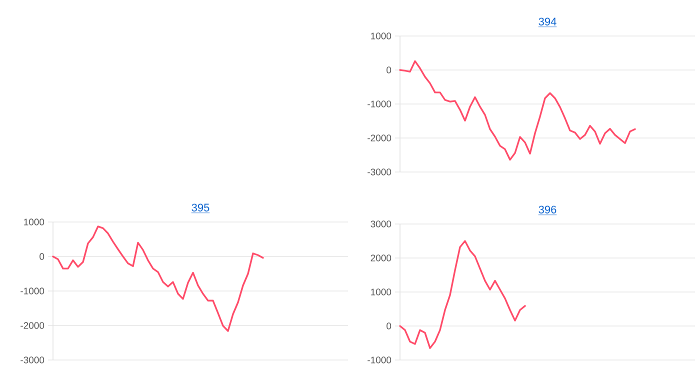  What do you see at coordinates (201, 208) in the screenshot?
I see `chart-title: 395` at bounding box center [201, 208].